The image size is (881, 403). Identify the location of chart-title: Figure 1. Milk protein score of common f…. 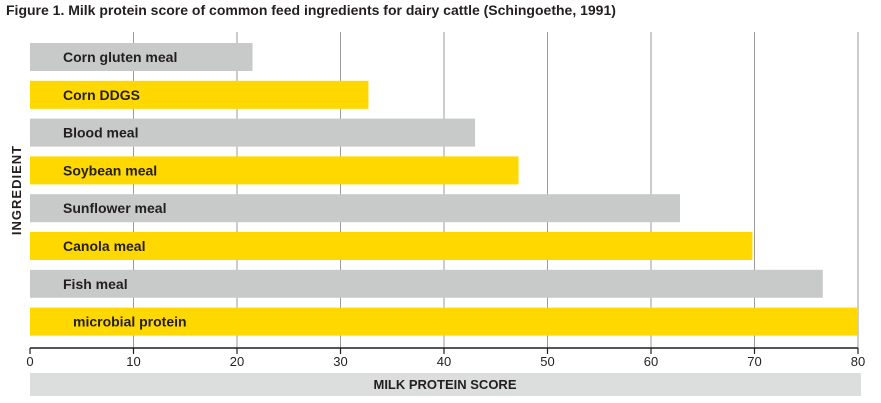
(311, 10).